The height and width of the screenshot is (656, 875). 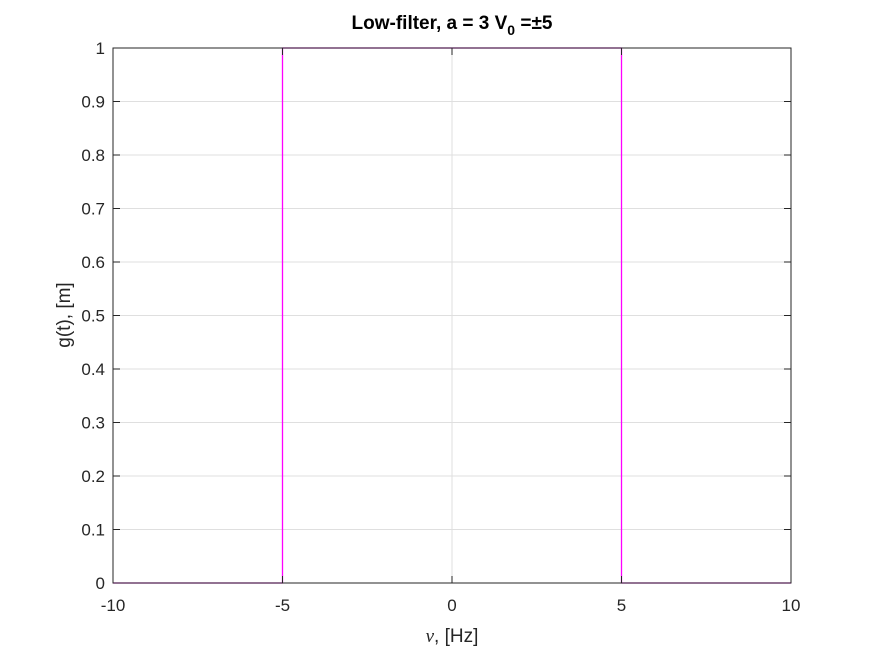 I want to click on y-tick-label: 0.1, so click(x=93, y=530).